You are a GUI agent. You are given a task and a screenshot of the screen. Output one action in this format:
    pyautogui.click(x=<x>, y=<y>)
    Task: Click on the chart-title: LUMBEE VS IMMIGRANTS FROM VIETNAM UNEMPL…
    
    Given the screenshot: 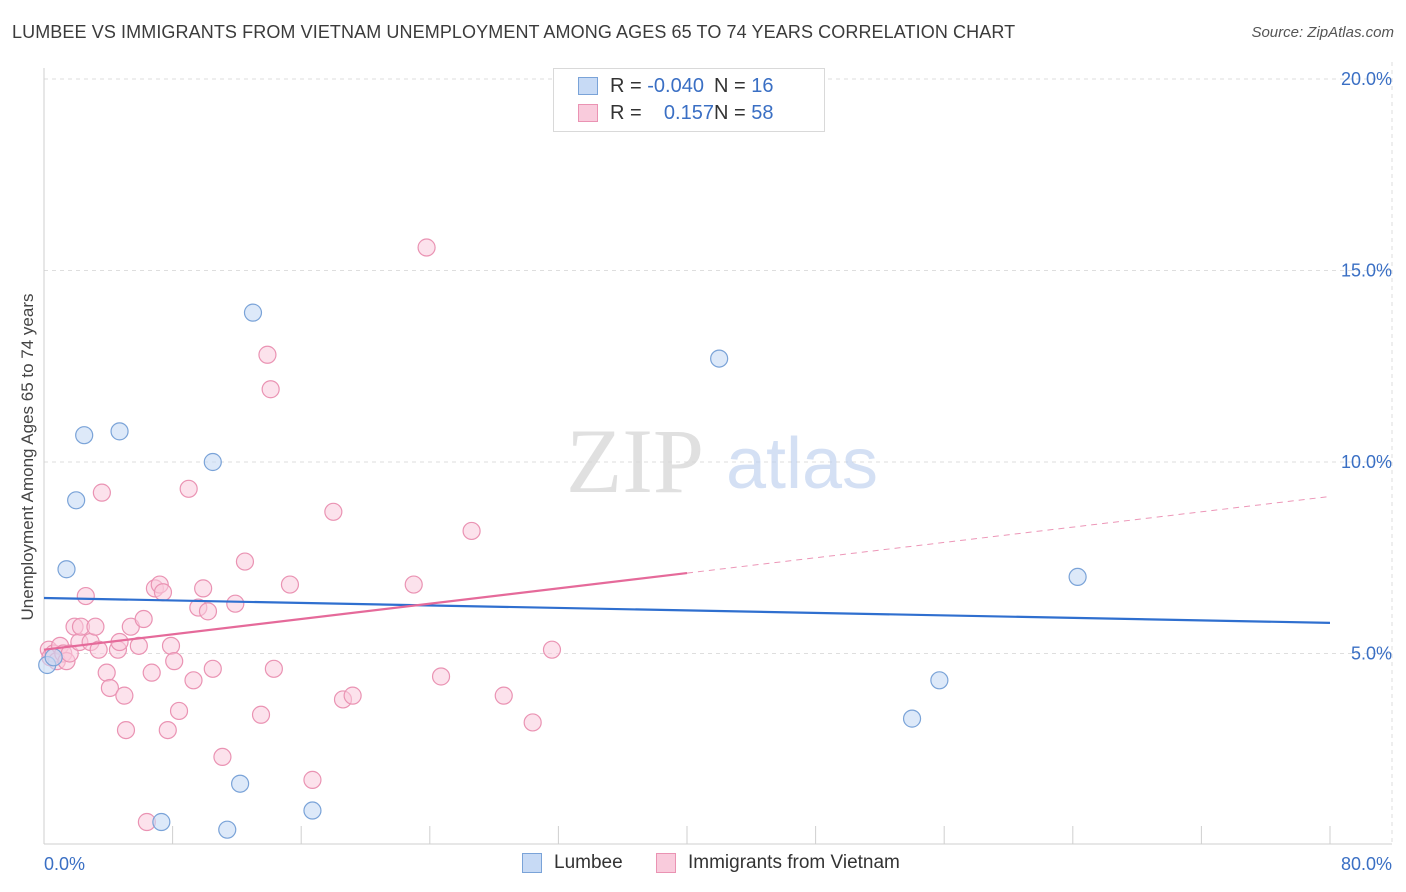 What is the action you would take?
    pyautogui.click(x=514, y=32)
    